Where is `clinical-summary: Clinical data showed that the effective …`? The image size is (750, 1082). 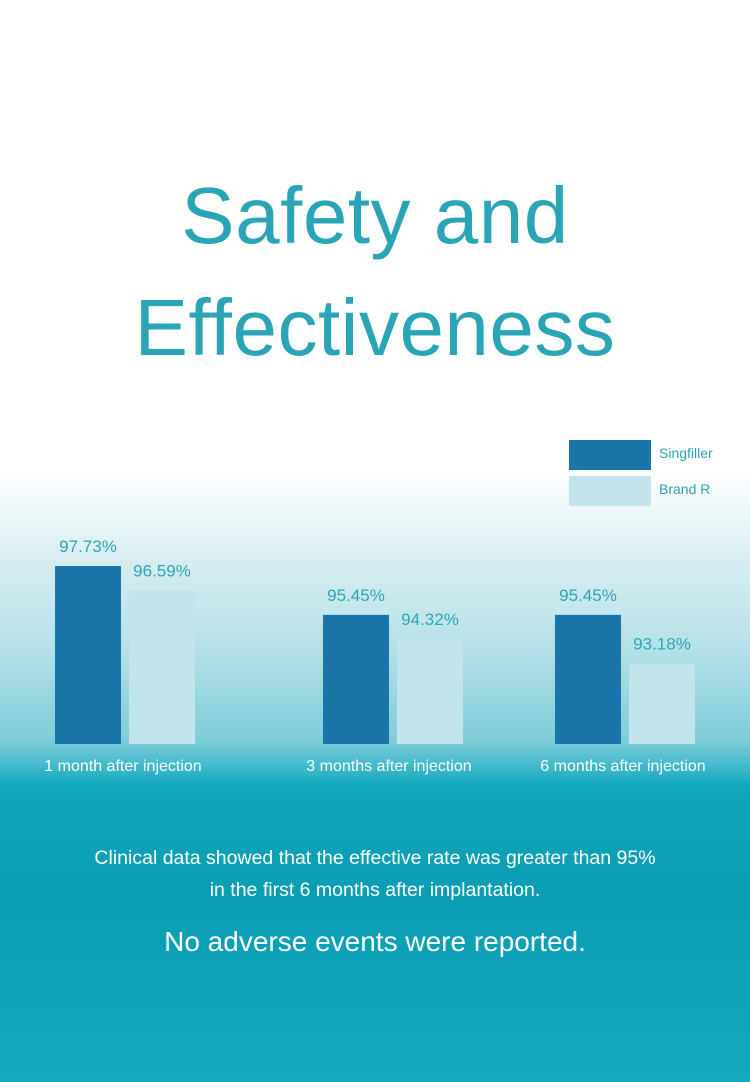
clinical-summary: Clinical data showed that the effective … is located at coordinates (375, 874).